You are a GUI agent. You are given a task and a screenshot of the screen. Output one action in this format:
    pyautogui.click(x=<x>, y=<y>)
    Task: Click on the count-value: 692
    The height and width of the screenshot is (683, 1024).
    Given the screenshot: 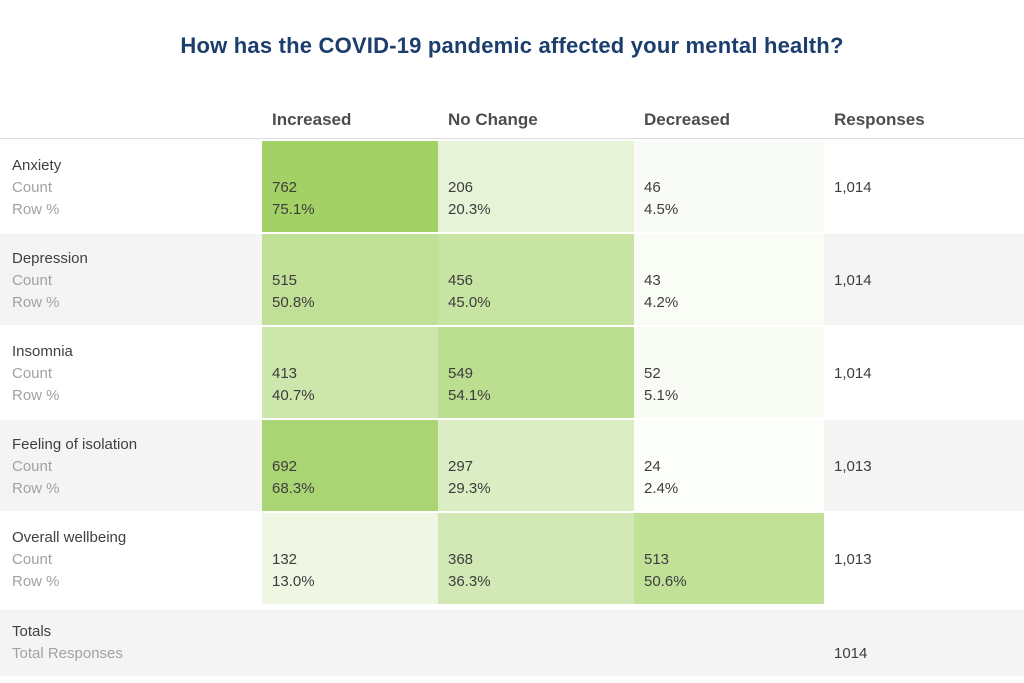 What is the action you would take?
    pyautogui.click(x=285, y=466)
    